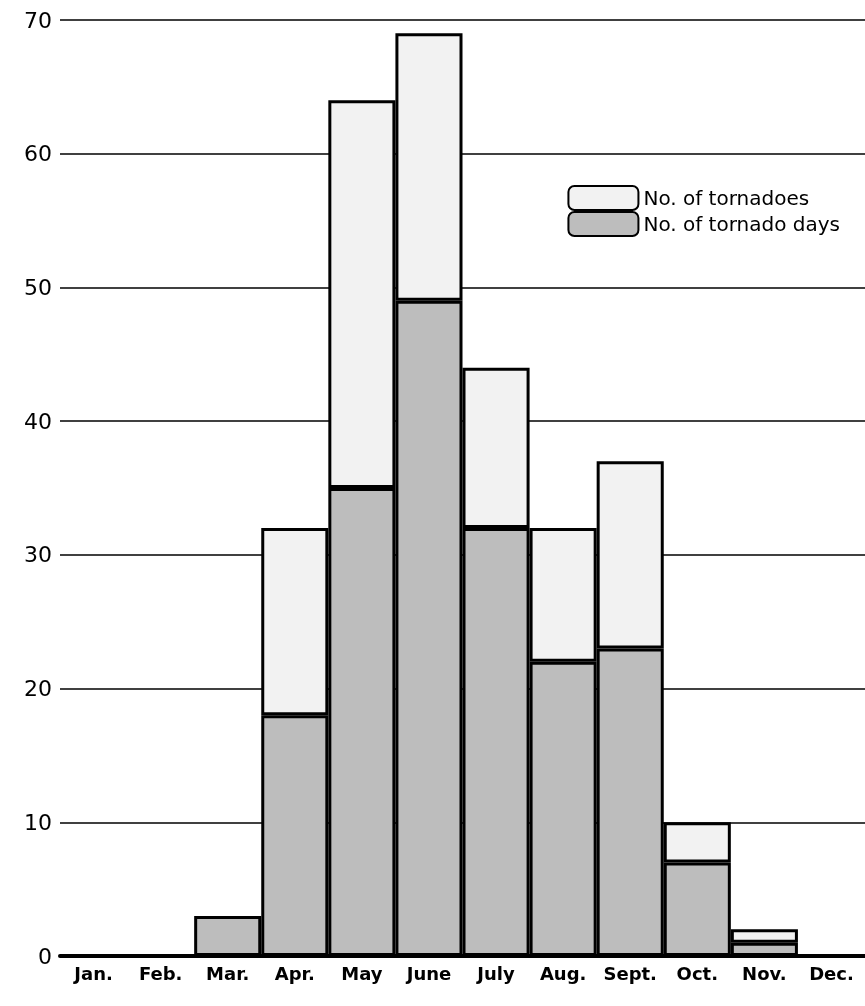 This screenshot has height=1006, width=865. I want to click on y-tick-label: 0, so click(45, 956).